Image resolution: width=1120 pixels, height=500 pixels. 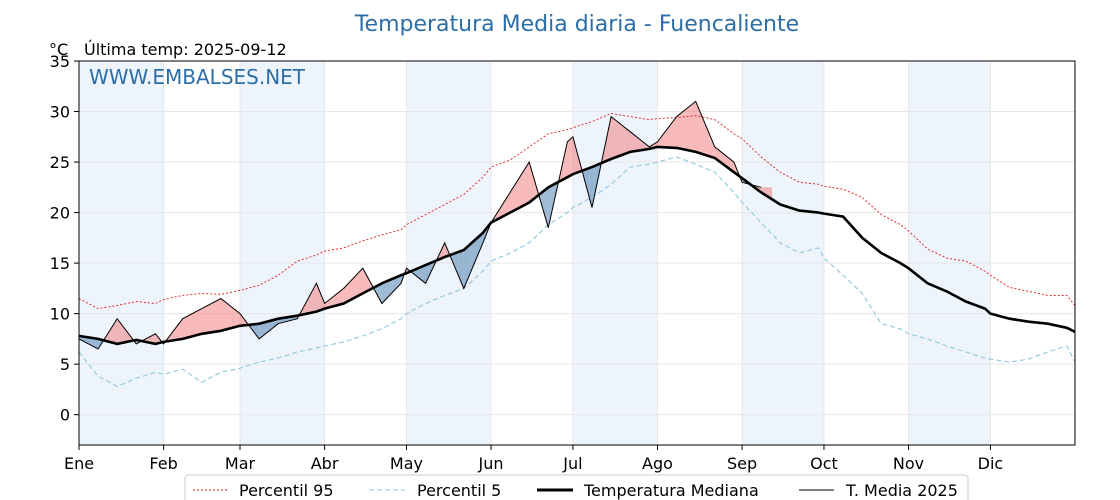 What do you see at coordinates (60, 162) in the screenshot?
I see `y-tick-label: 25` at bounding box center [60, 162].